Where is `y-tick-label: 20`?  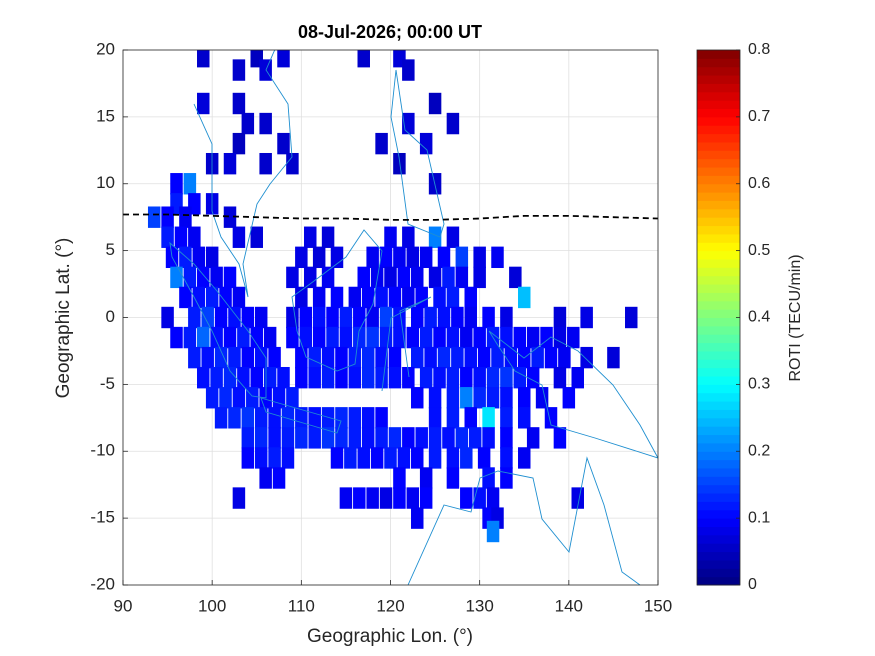
y-tick-label: 20 is located at coordinates (105, 48).